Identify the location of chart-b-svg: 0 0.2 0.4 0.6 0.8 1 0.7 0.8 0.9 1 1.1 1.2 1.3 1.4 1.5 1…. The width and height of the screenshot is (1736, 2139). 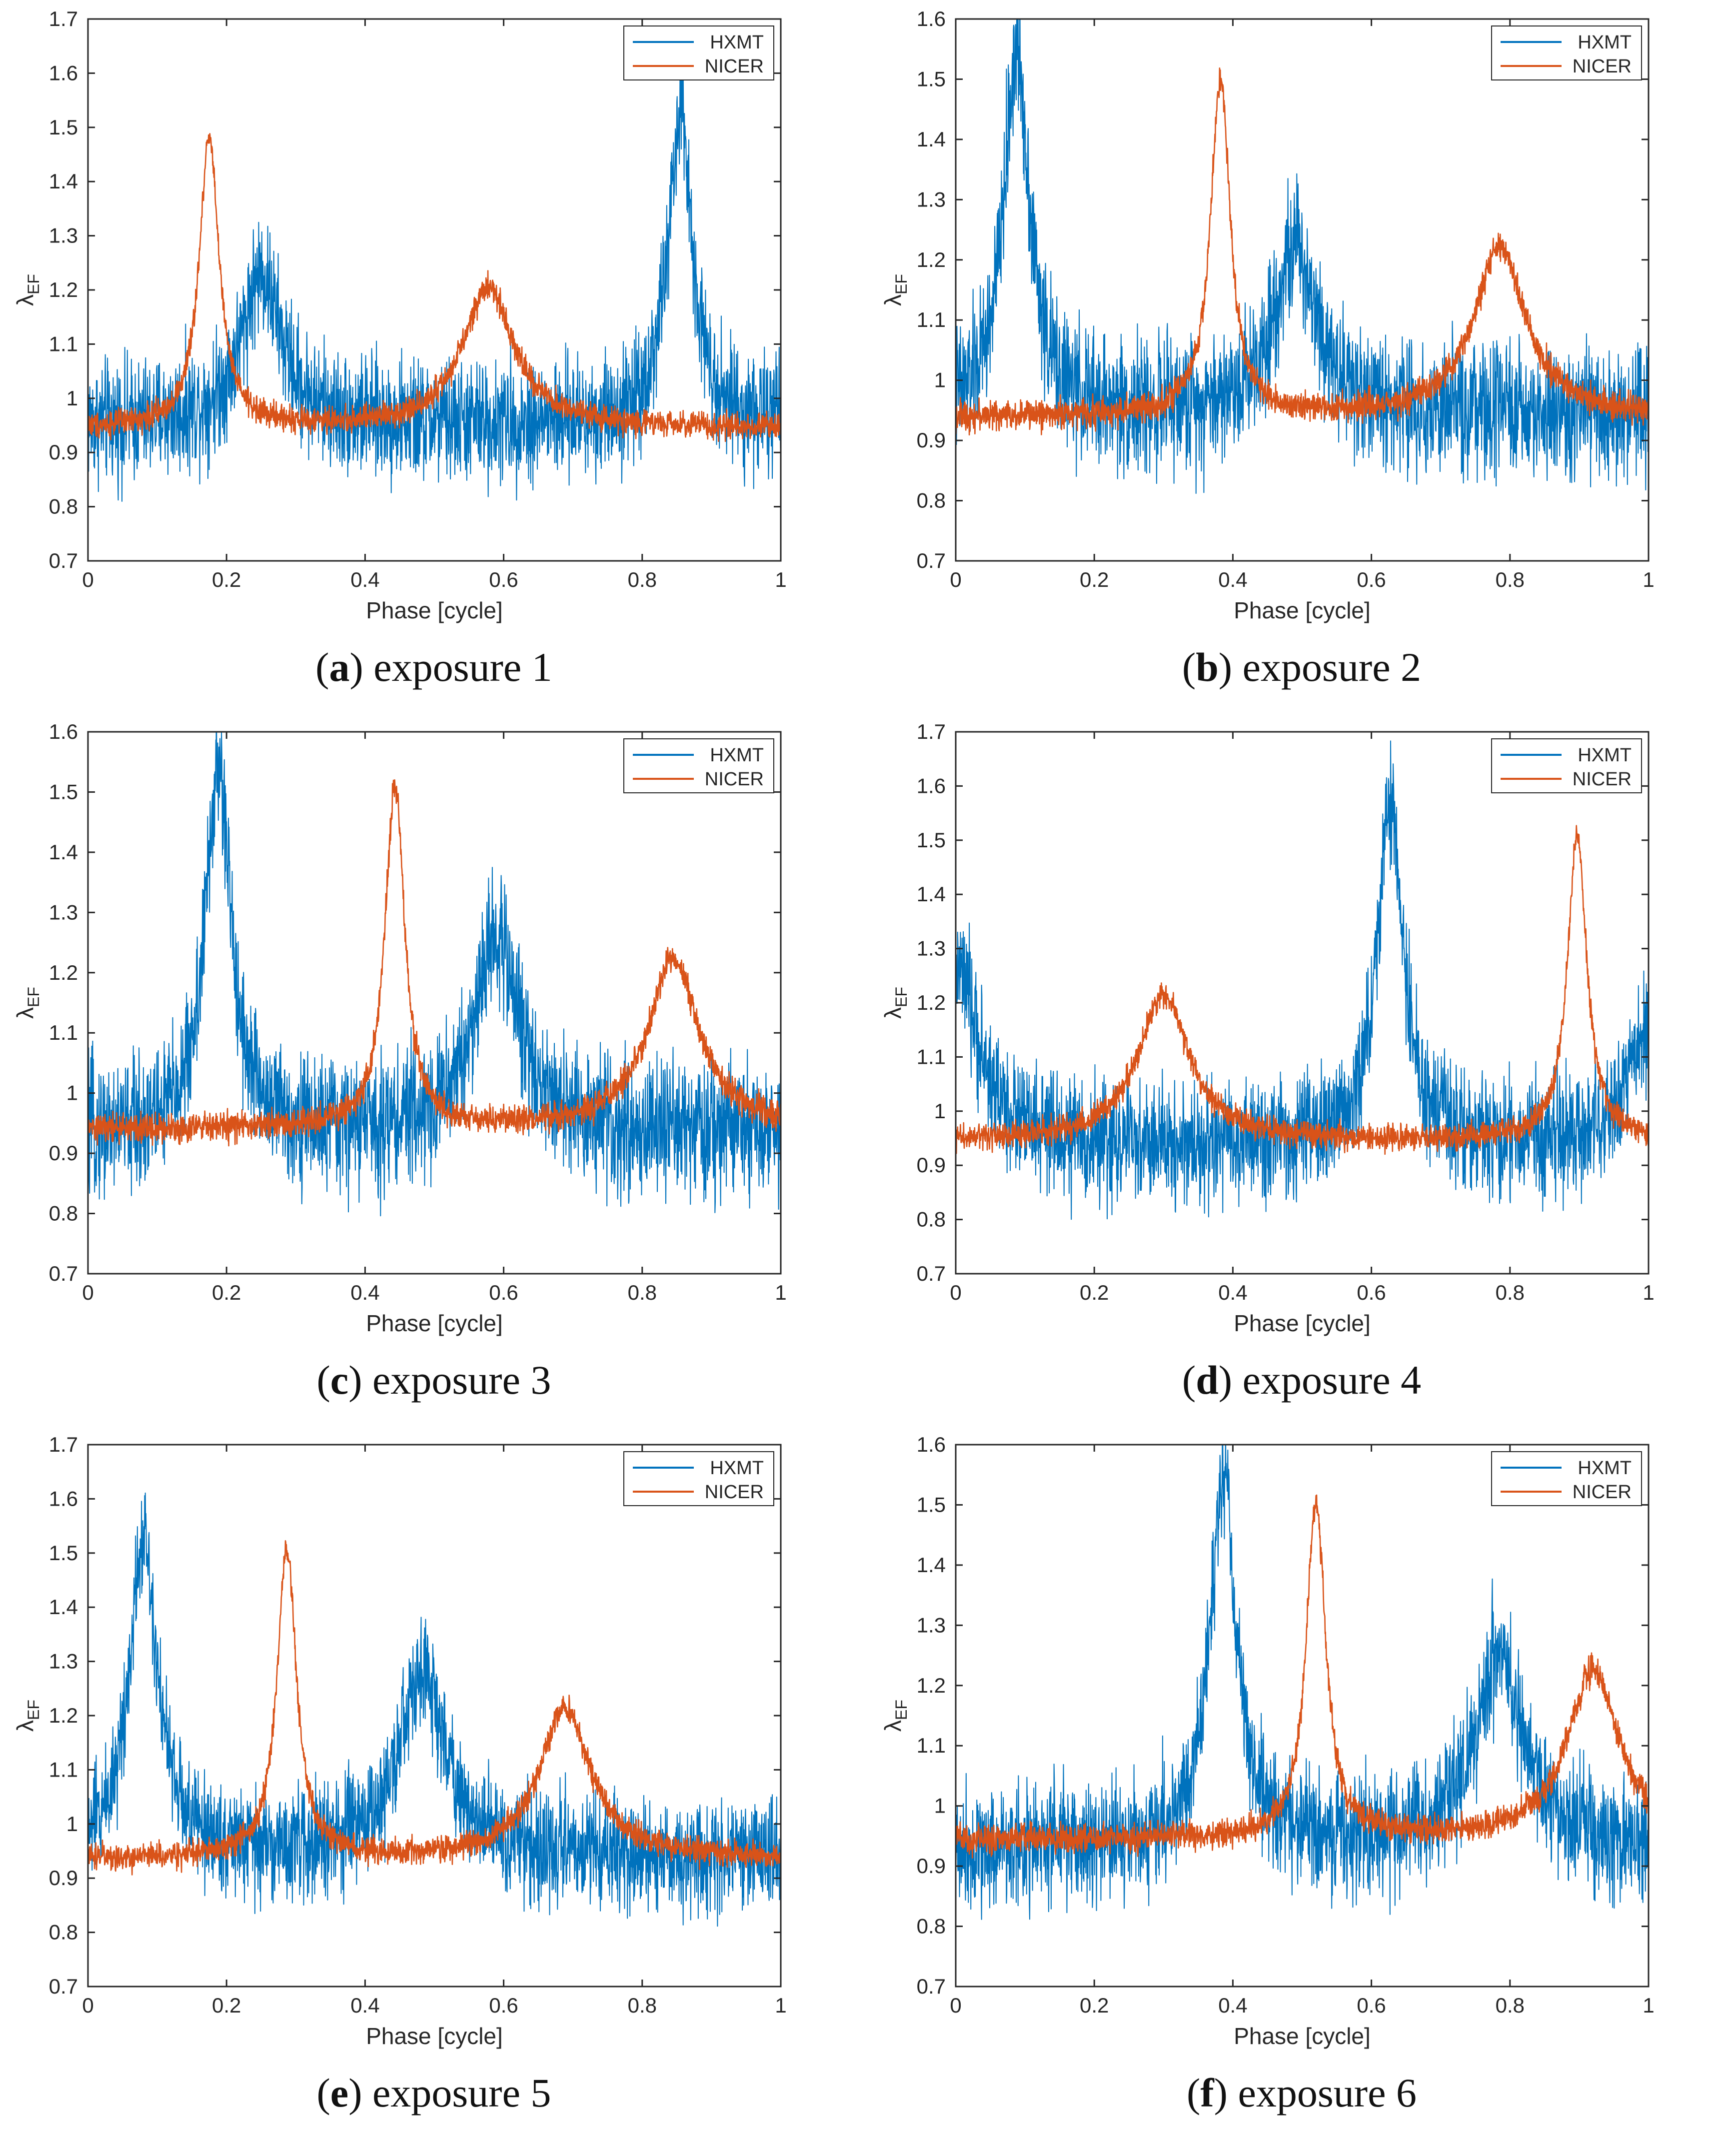
(1267, 315).